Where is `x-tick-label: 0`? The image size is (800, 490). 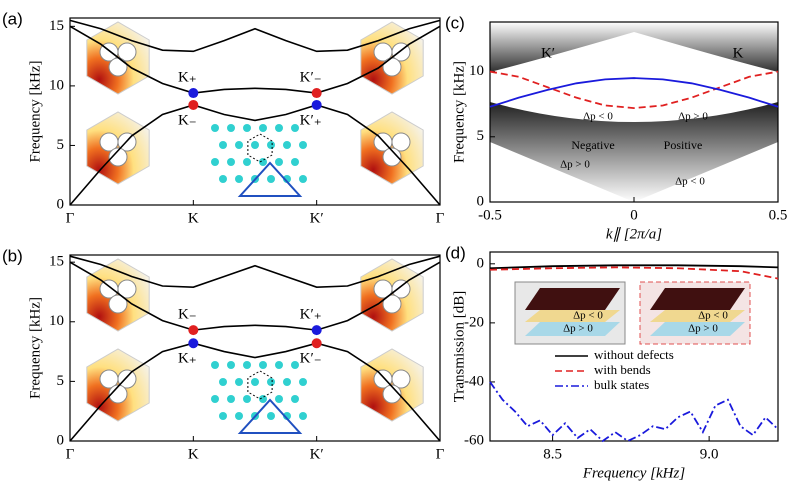
x-tick-label: 0 is located at coordinates (634, 215).